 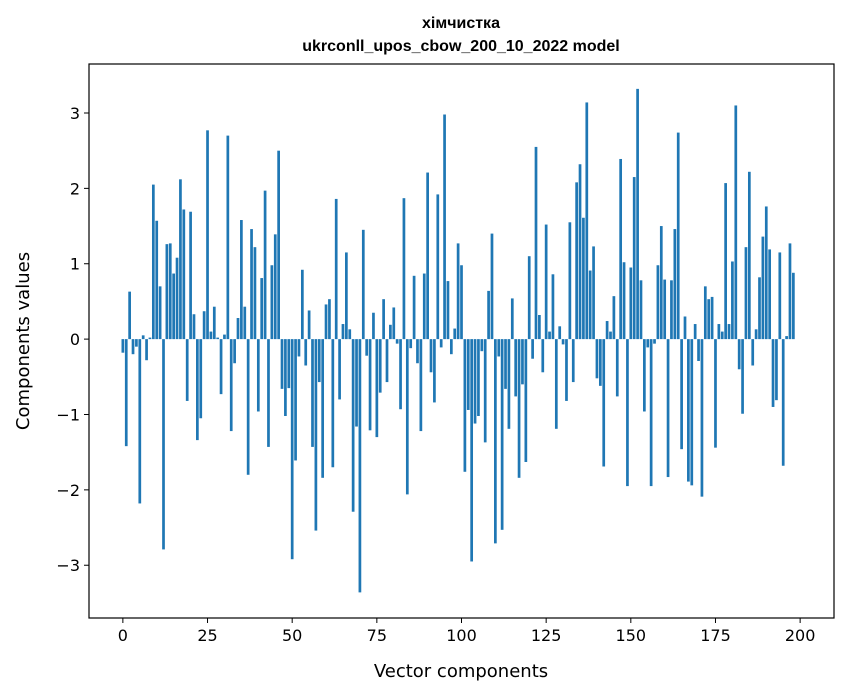 I want to click on x-tick-label: 0, so click(x=123, y=635).